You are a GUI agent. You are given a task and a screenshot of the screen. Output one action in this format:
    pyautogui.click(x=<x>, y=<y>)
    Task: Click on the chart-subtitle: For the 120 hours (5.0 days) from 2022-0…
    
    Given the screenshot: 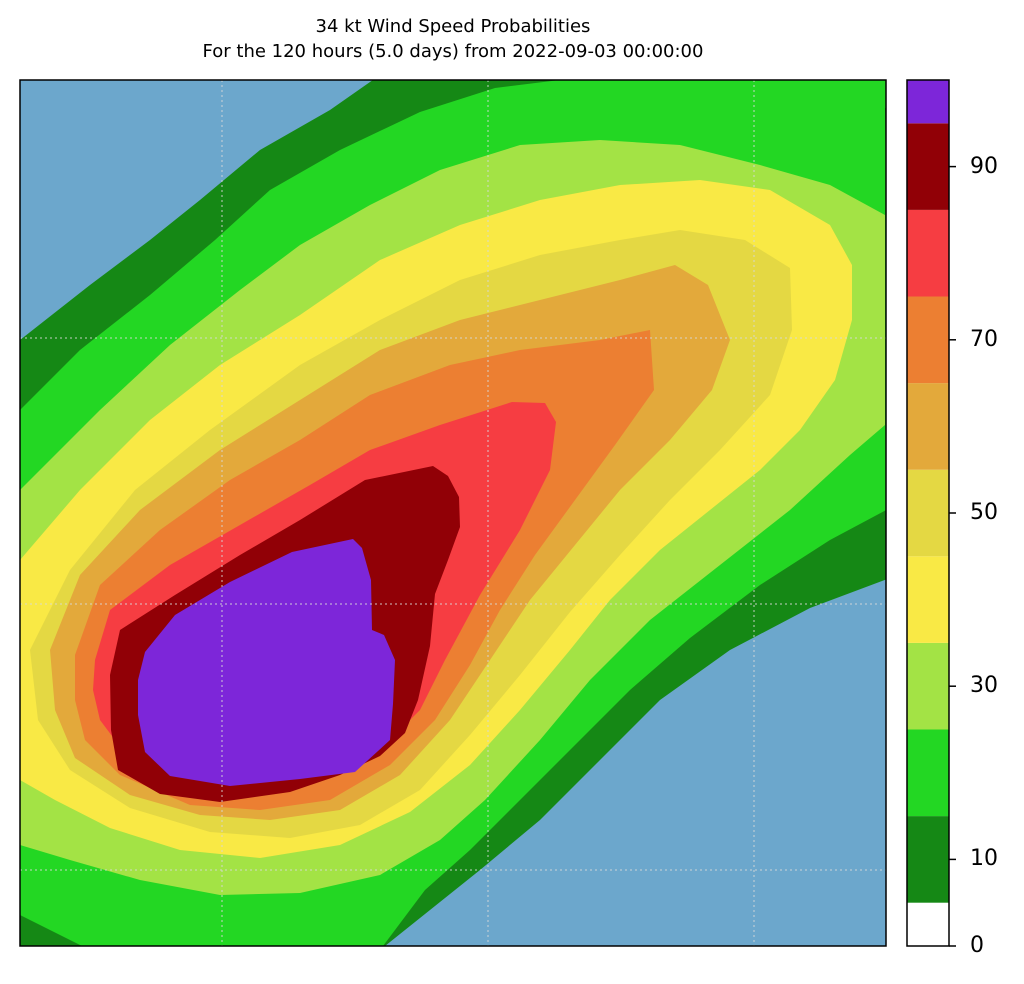 What is the action you would take?
    pyautogui.click(x=453, y=51)
    